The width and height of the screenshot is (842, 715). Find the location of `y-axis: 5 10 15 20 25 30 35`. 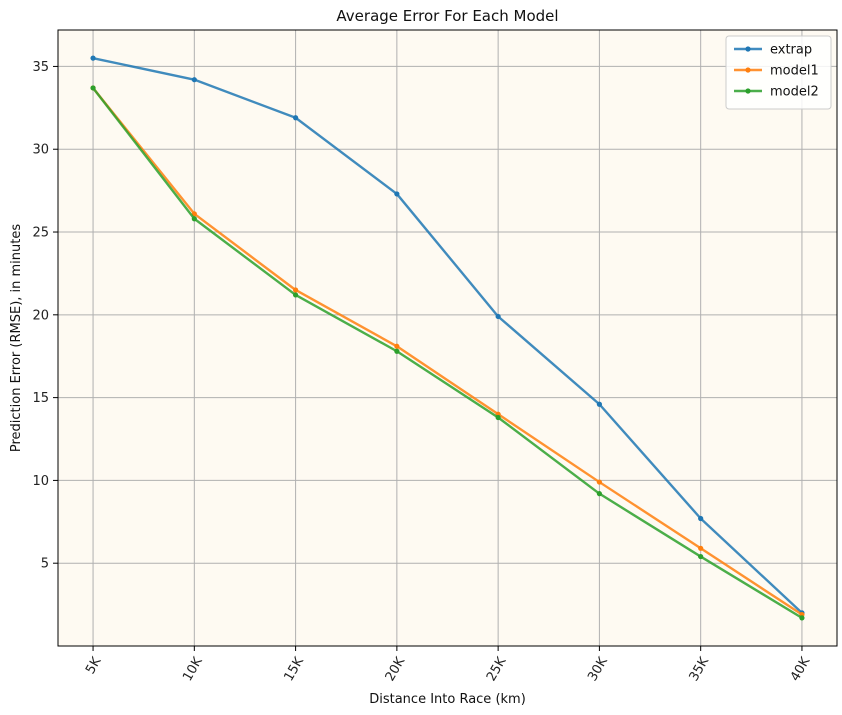

y-axis: 5 10 15 20 25 30 35 is located at coordinates (45, 316).